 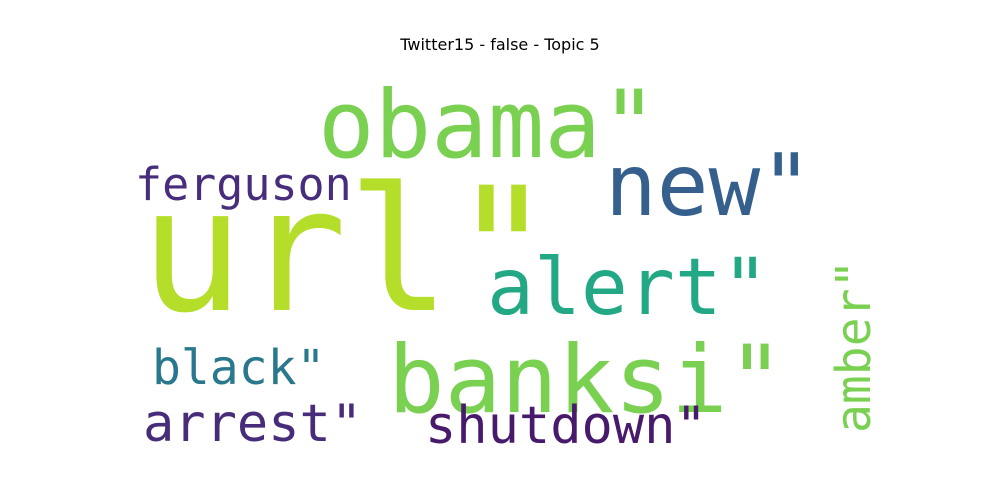 What do you see at coordinates (238, 368) in the screenshot?
I see `word-black: black"` at bounding box center [238, 368].